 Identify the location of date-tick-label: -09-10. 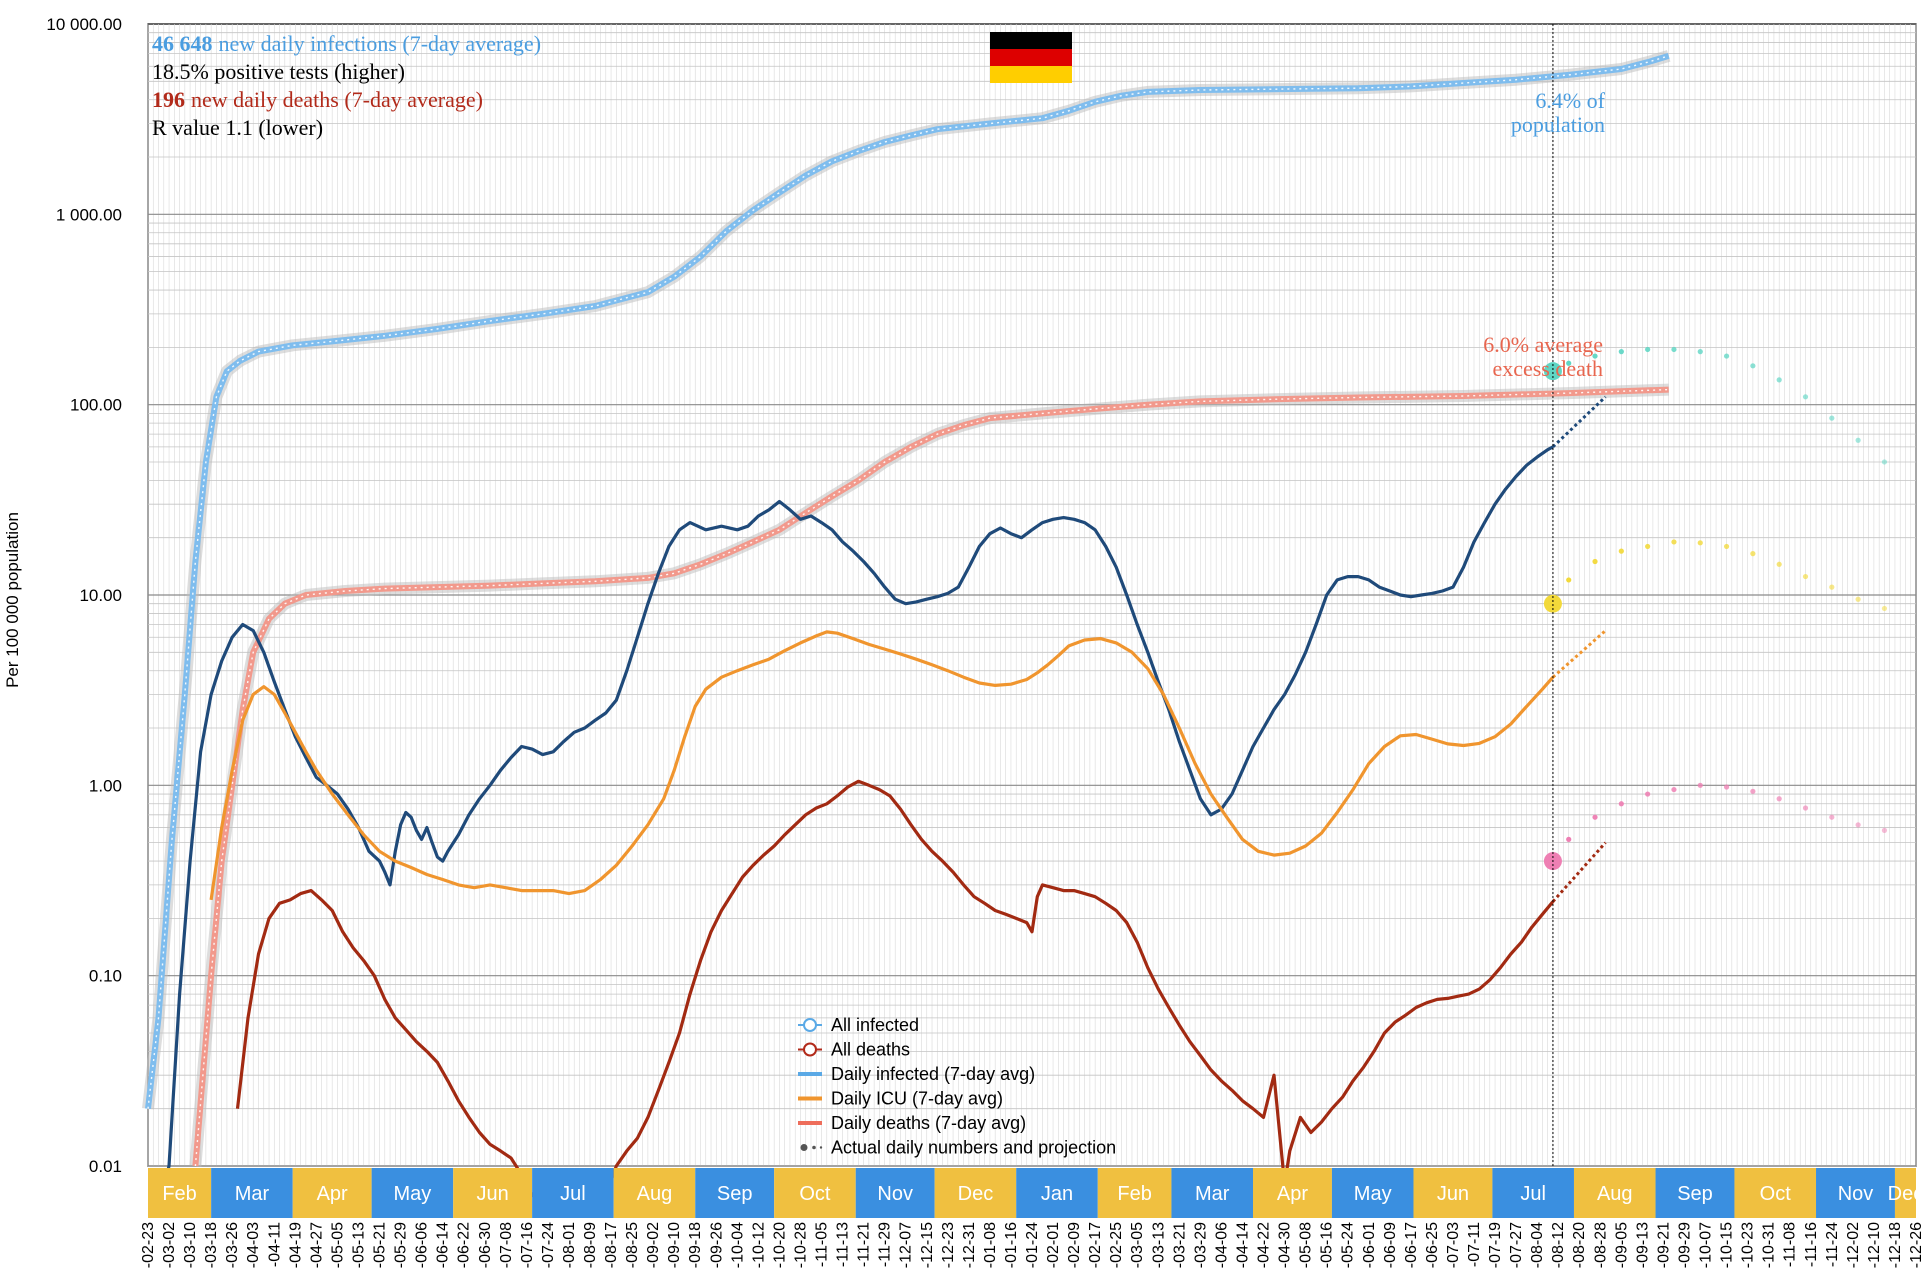
(674, 1245).